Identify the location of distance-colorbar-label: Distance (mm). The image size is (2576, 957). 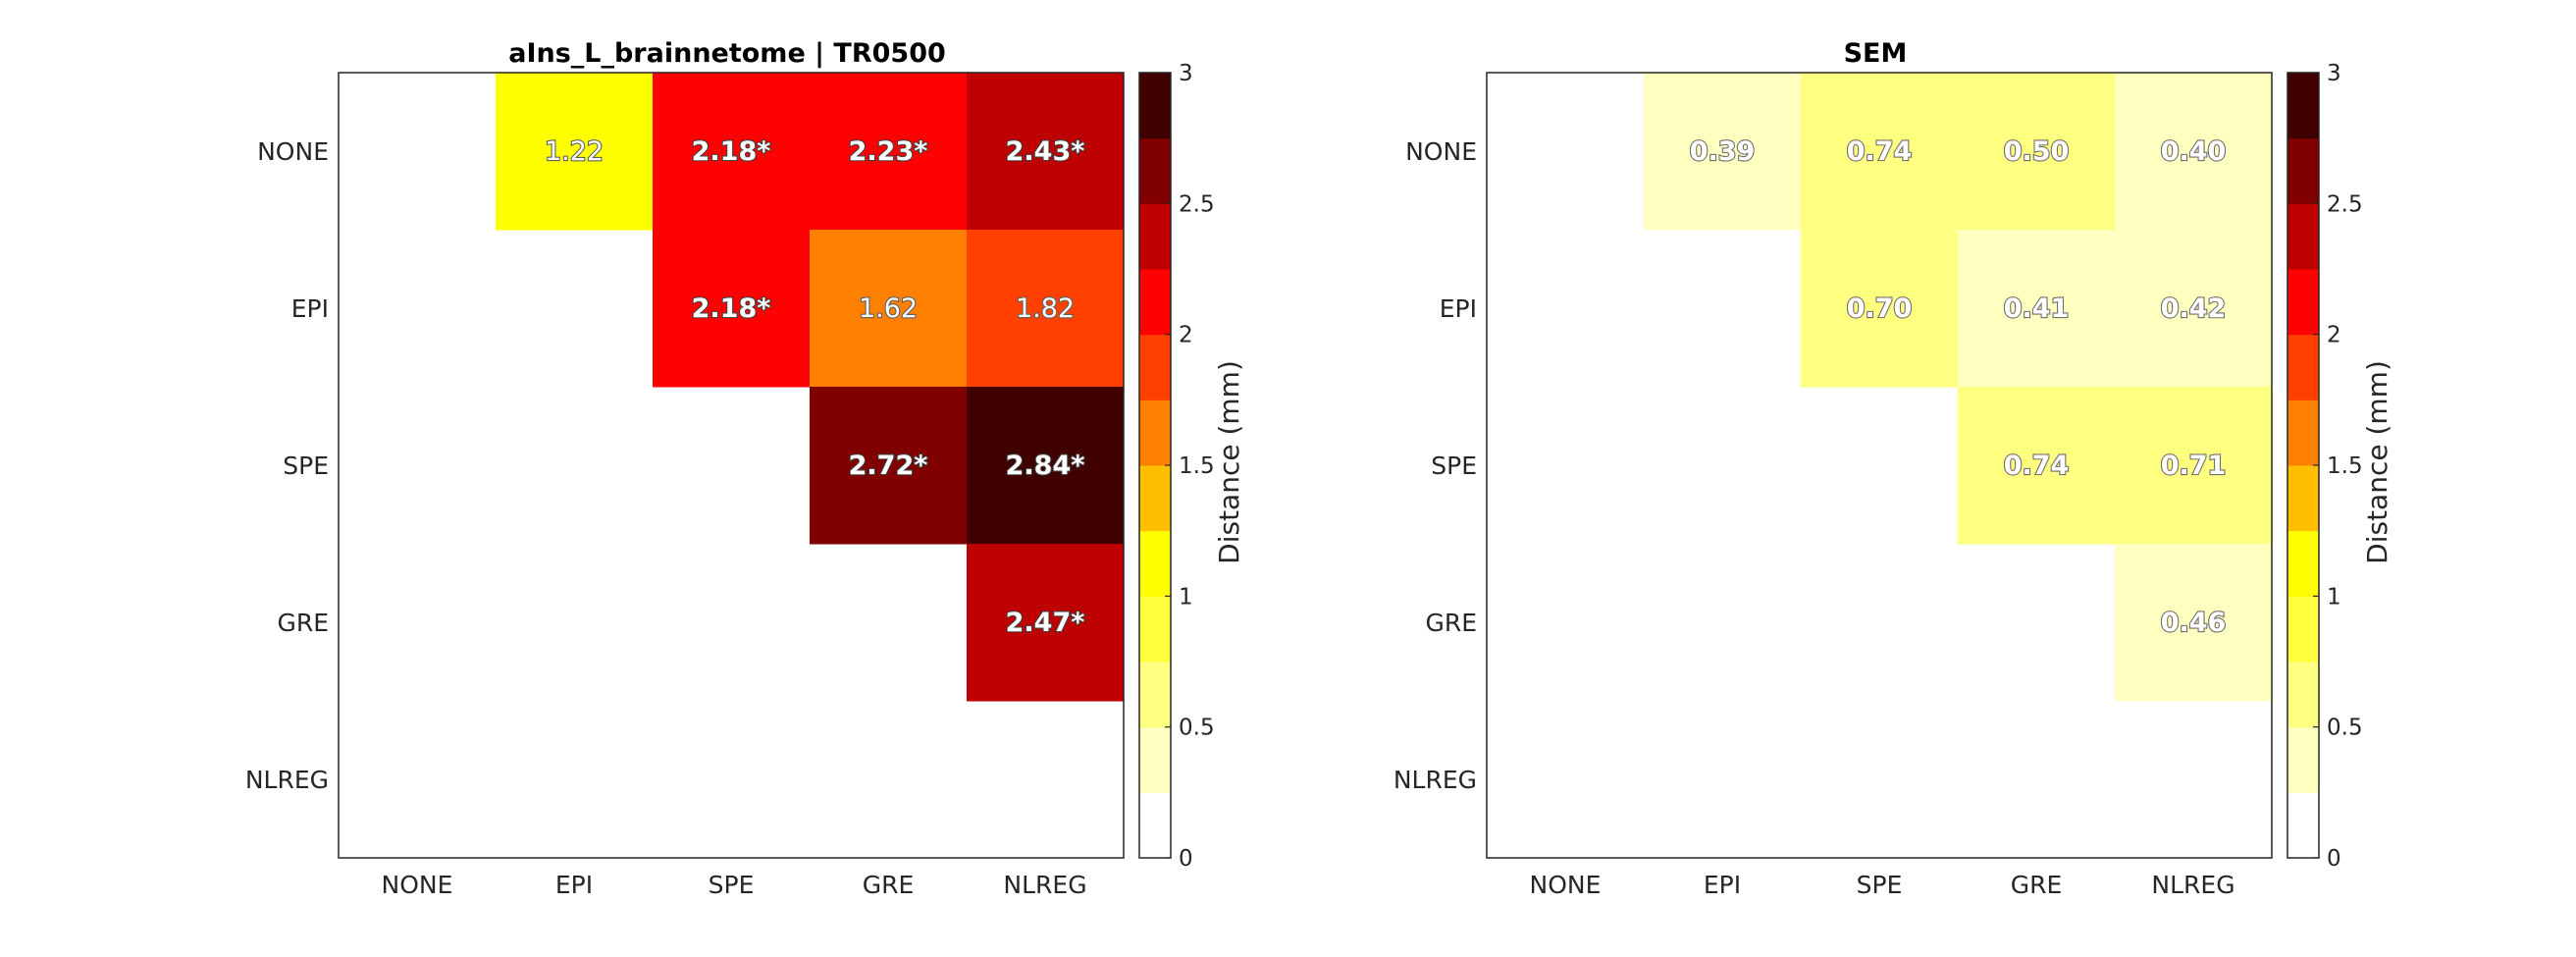
(1229, 462).